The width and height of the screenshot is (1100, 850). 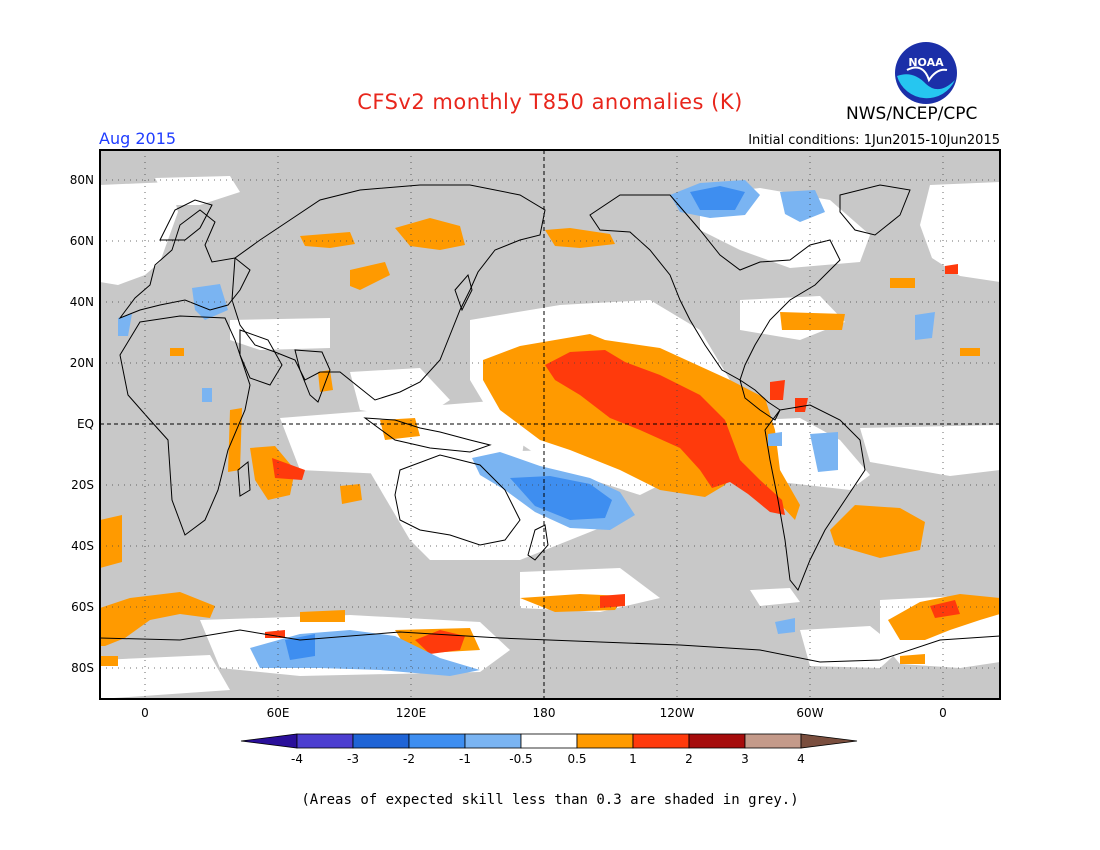 What do you see at coordinates (82, 546) in the screenshot?
I see `lat-label: 40S` at bounding box center [82, 546].